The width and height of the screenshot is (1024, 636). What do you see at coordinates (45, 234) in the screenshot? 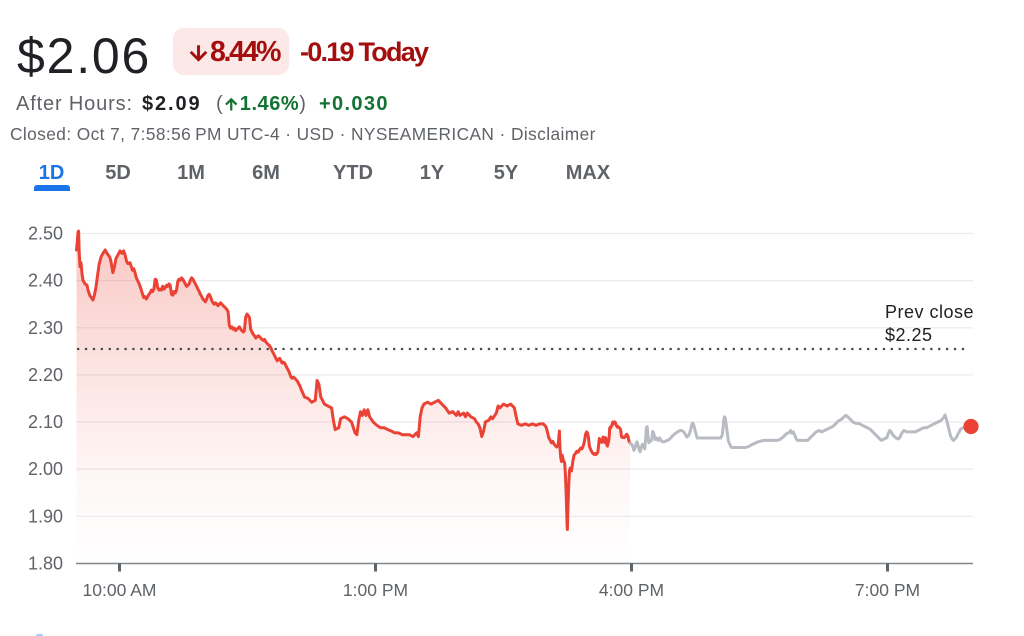
I see `svg-text: 2.50` at bounding box center [45, 234].